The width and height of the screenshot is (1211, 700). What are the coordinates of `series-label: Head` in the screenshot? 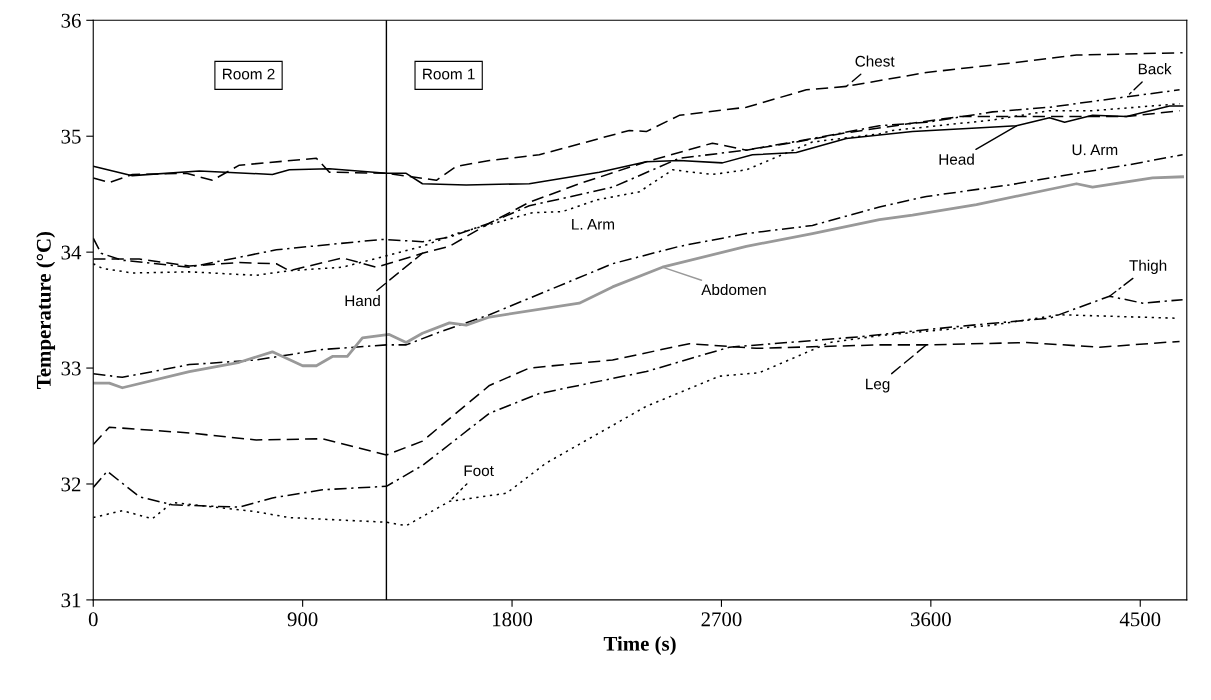 It's located at (956, 159).